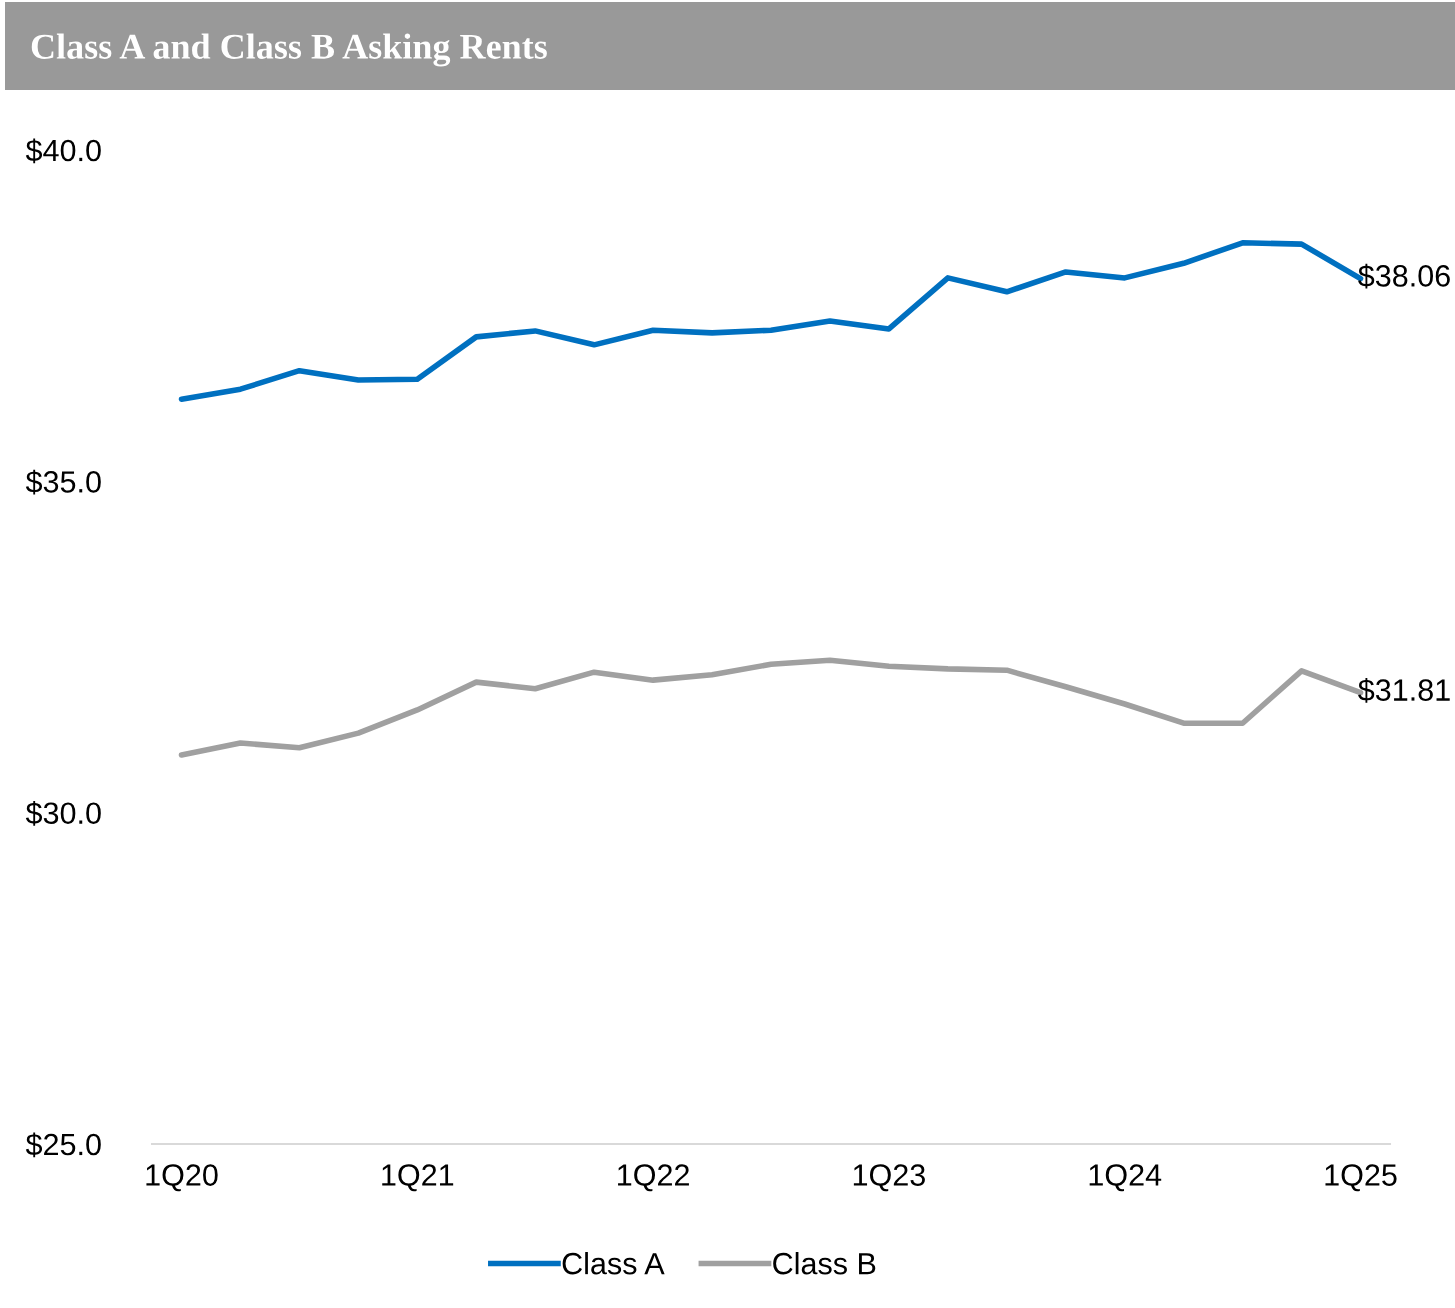  What do you see at coordinates (182, 1178) in the screenshot?
I see `x-tick-label: 1Q20` at bounding box center [182, 1178].